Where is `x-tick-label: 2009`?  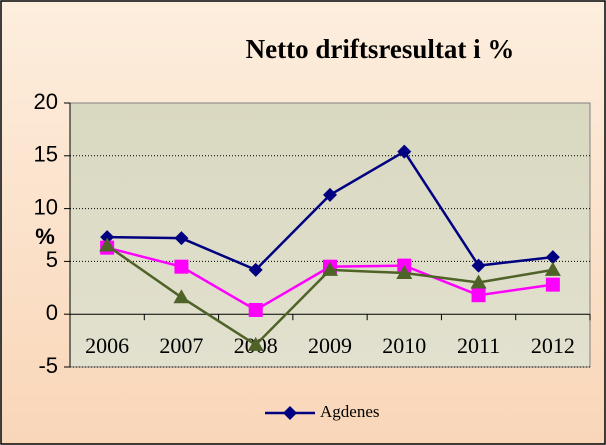 x-tick-label: 2009 is located at coordinates (330, 345).